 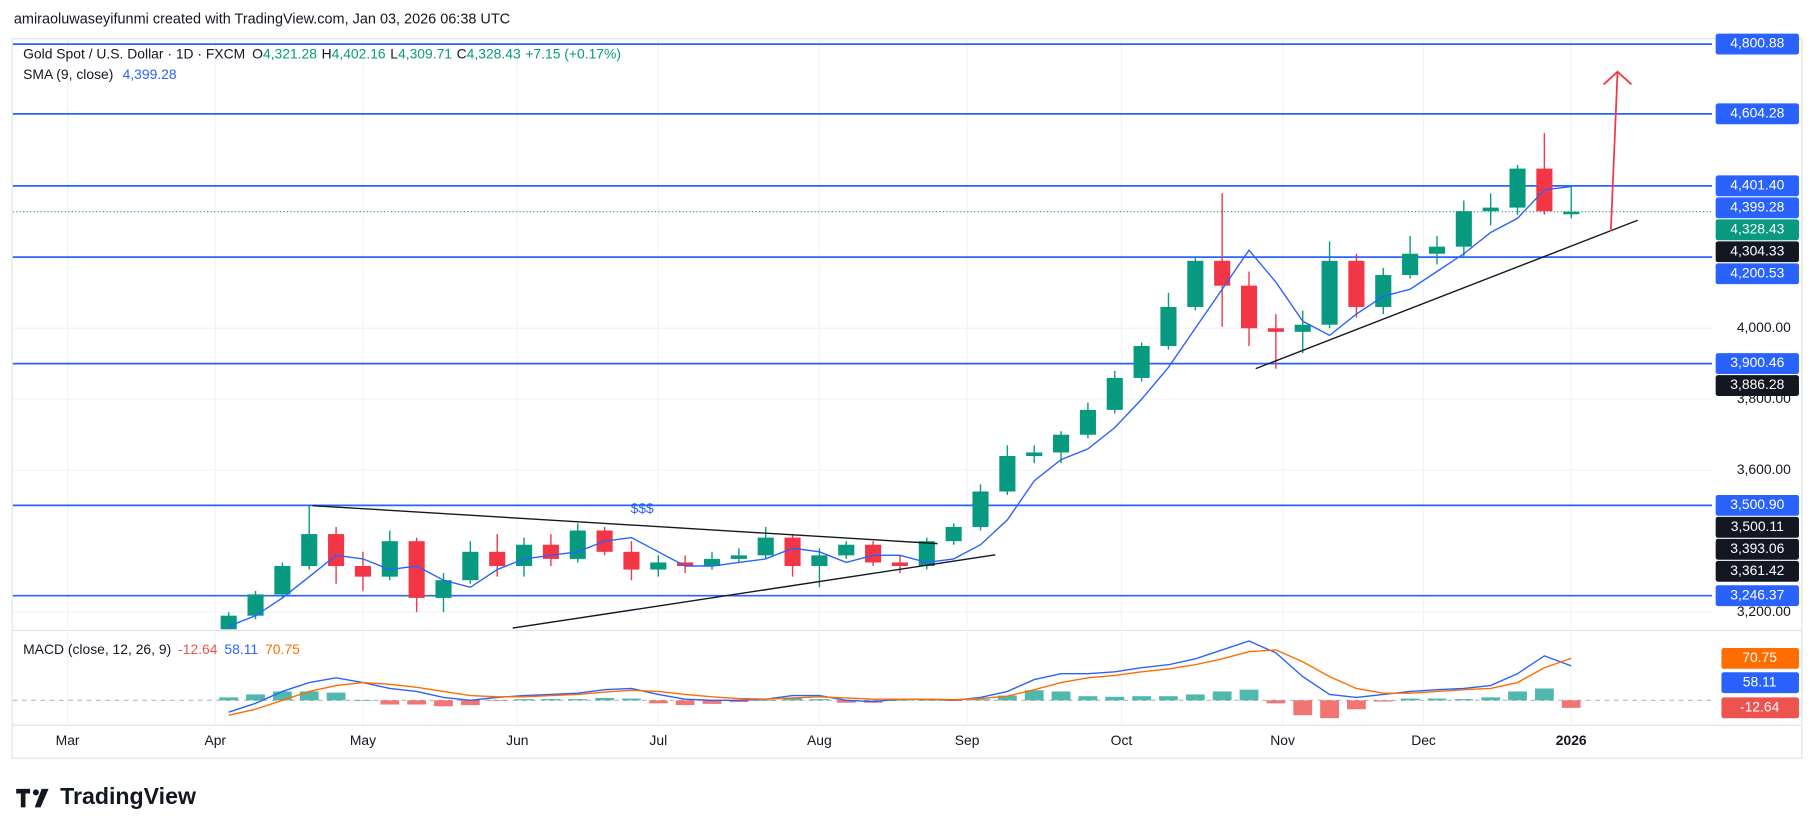 I want to click on symbol-title: Gold Spot / U.S. Dollar · 1D · FXCM, so click(x=134, y=53).